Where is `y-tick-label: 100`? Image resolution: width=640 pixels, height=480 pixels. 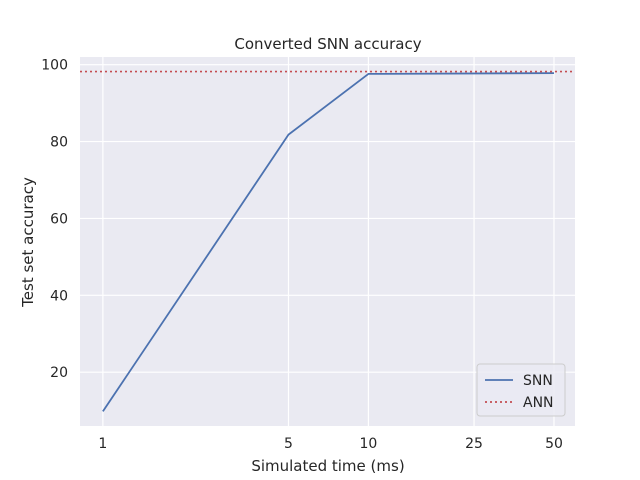
y-tick-label: 100 is located at coordinates (54, 66).